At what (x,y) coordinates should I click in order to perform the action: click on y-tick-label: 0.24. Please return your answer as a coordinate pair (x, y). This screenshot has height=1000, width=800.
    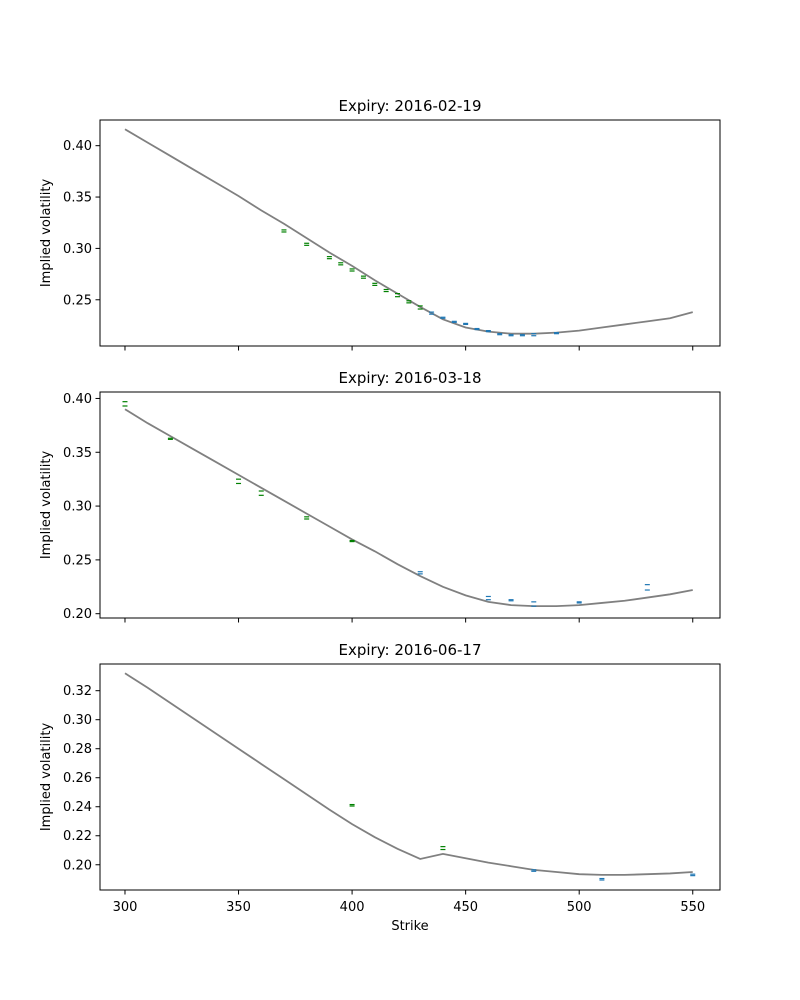
    Looking at the image, I should click on (77, 807).